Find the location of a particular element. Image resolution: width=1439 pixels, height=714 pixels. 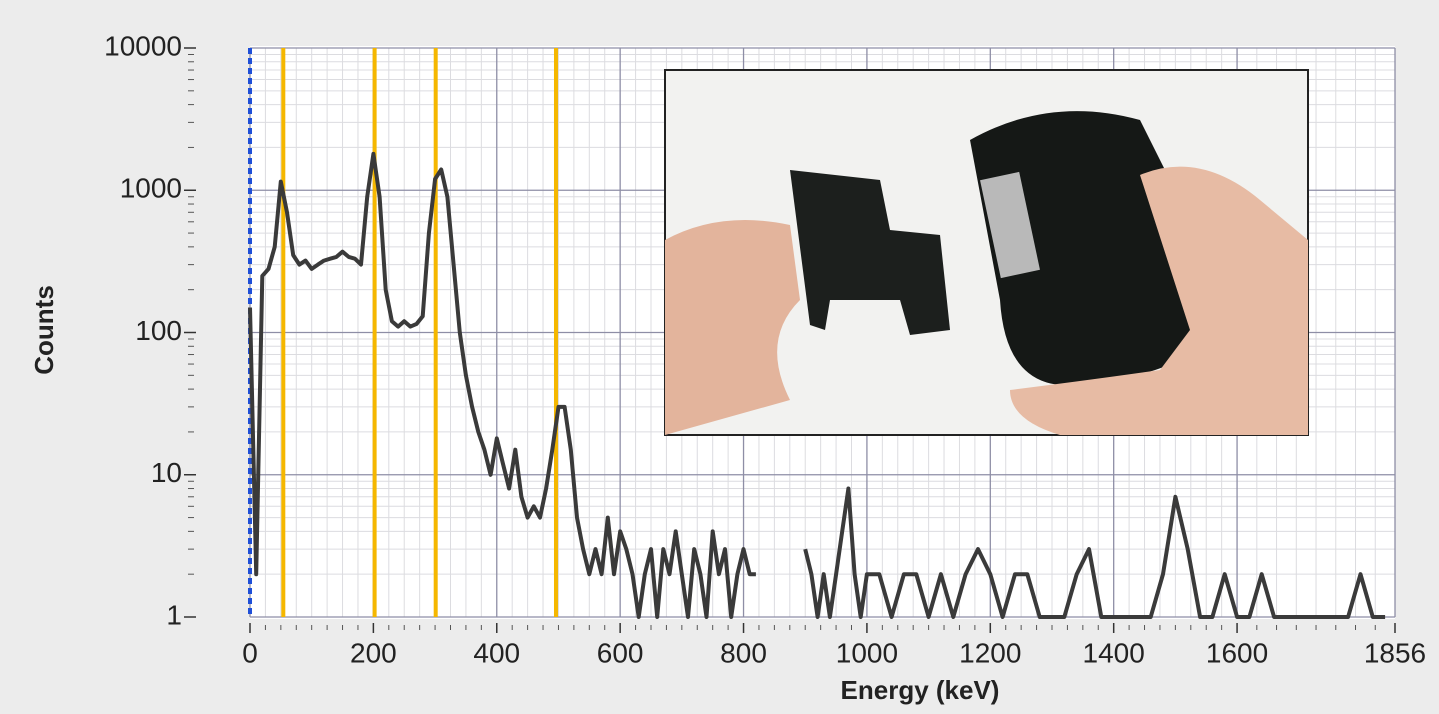

x-tick-label: 1856 is located at coordinates (1395, 652).